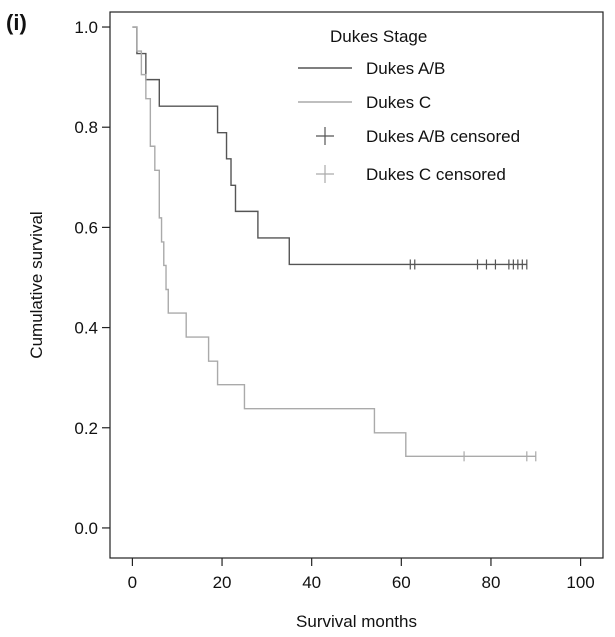 The image size is (615, 637). Describe the element at coordinates (92, 278) in the screenshot. I see `y-axis: 0.0 0.2 0.4 0.6 0.8 1.0` at that location.